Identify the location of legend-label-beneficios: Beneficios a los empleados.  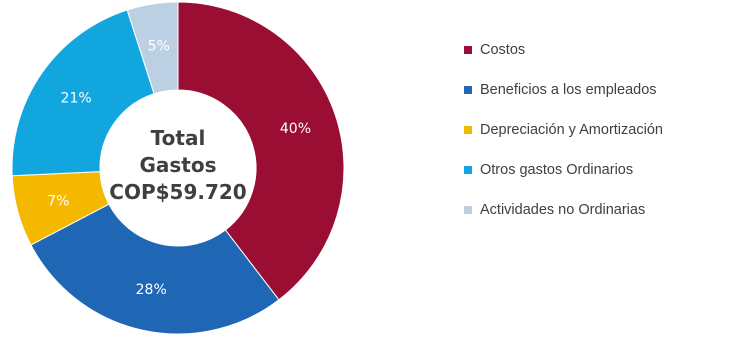
(568, 90).